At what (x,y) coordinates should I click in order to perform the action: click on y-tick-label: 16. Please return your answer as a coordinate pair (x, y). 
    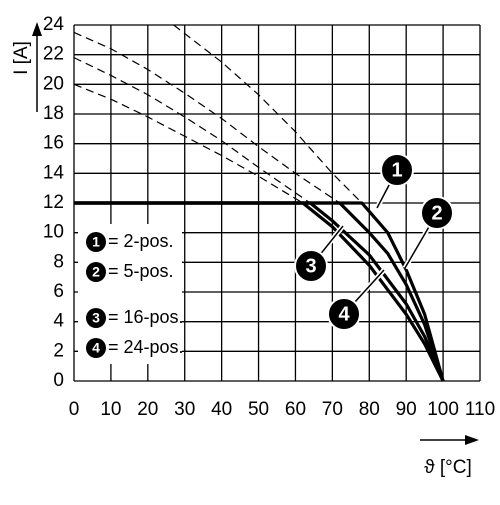
    Looking at the image, I should click on (53, 143).